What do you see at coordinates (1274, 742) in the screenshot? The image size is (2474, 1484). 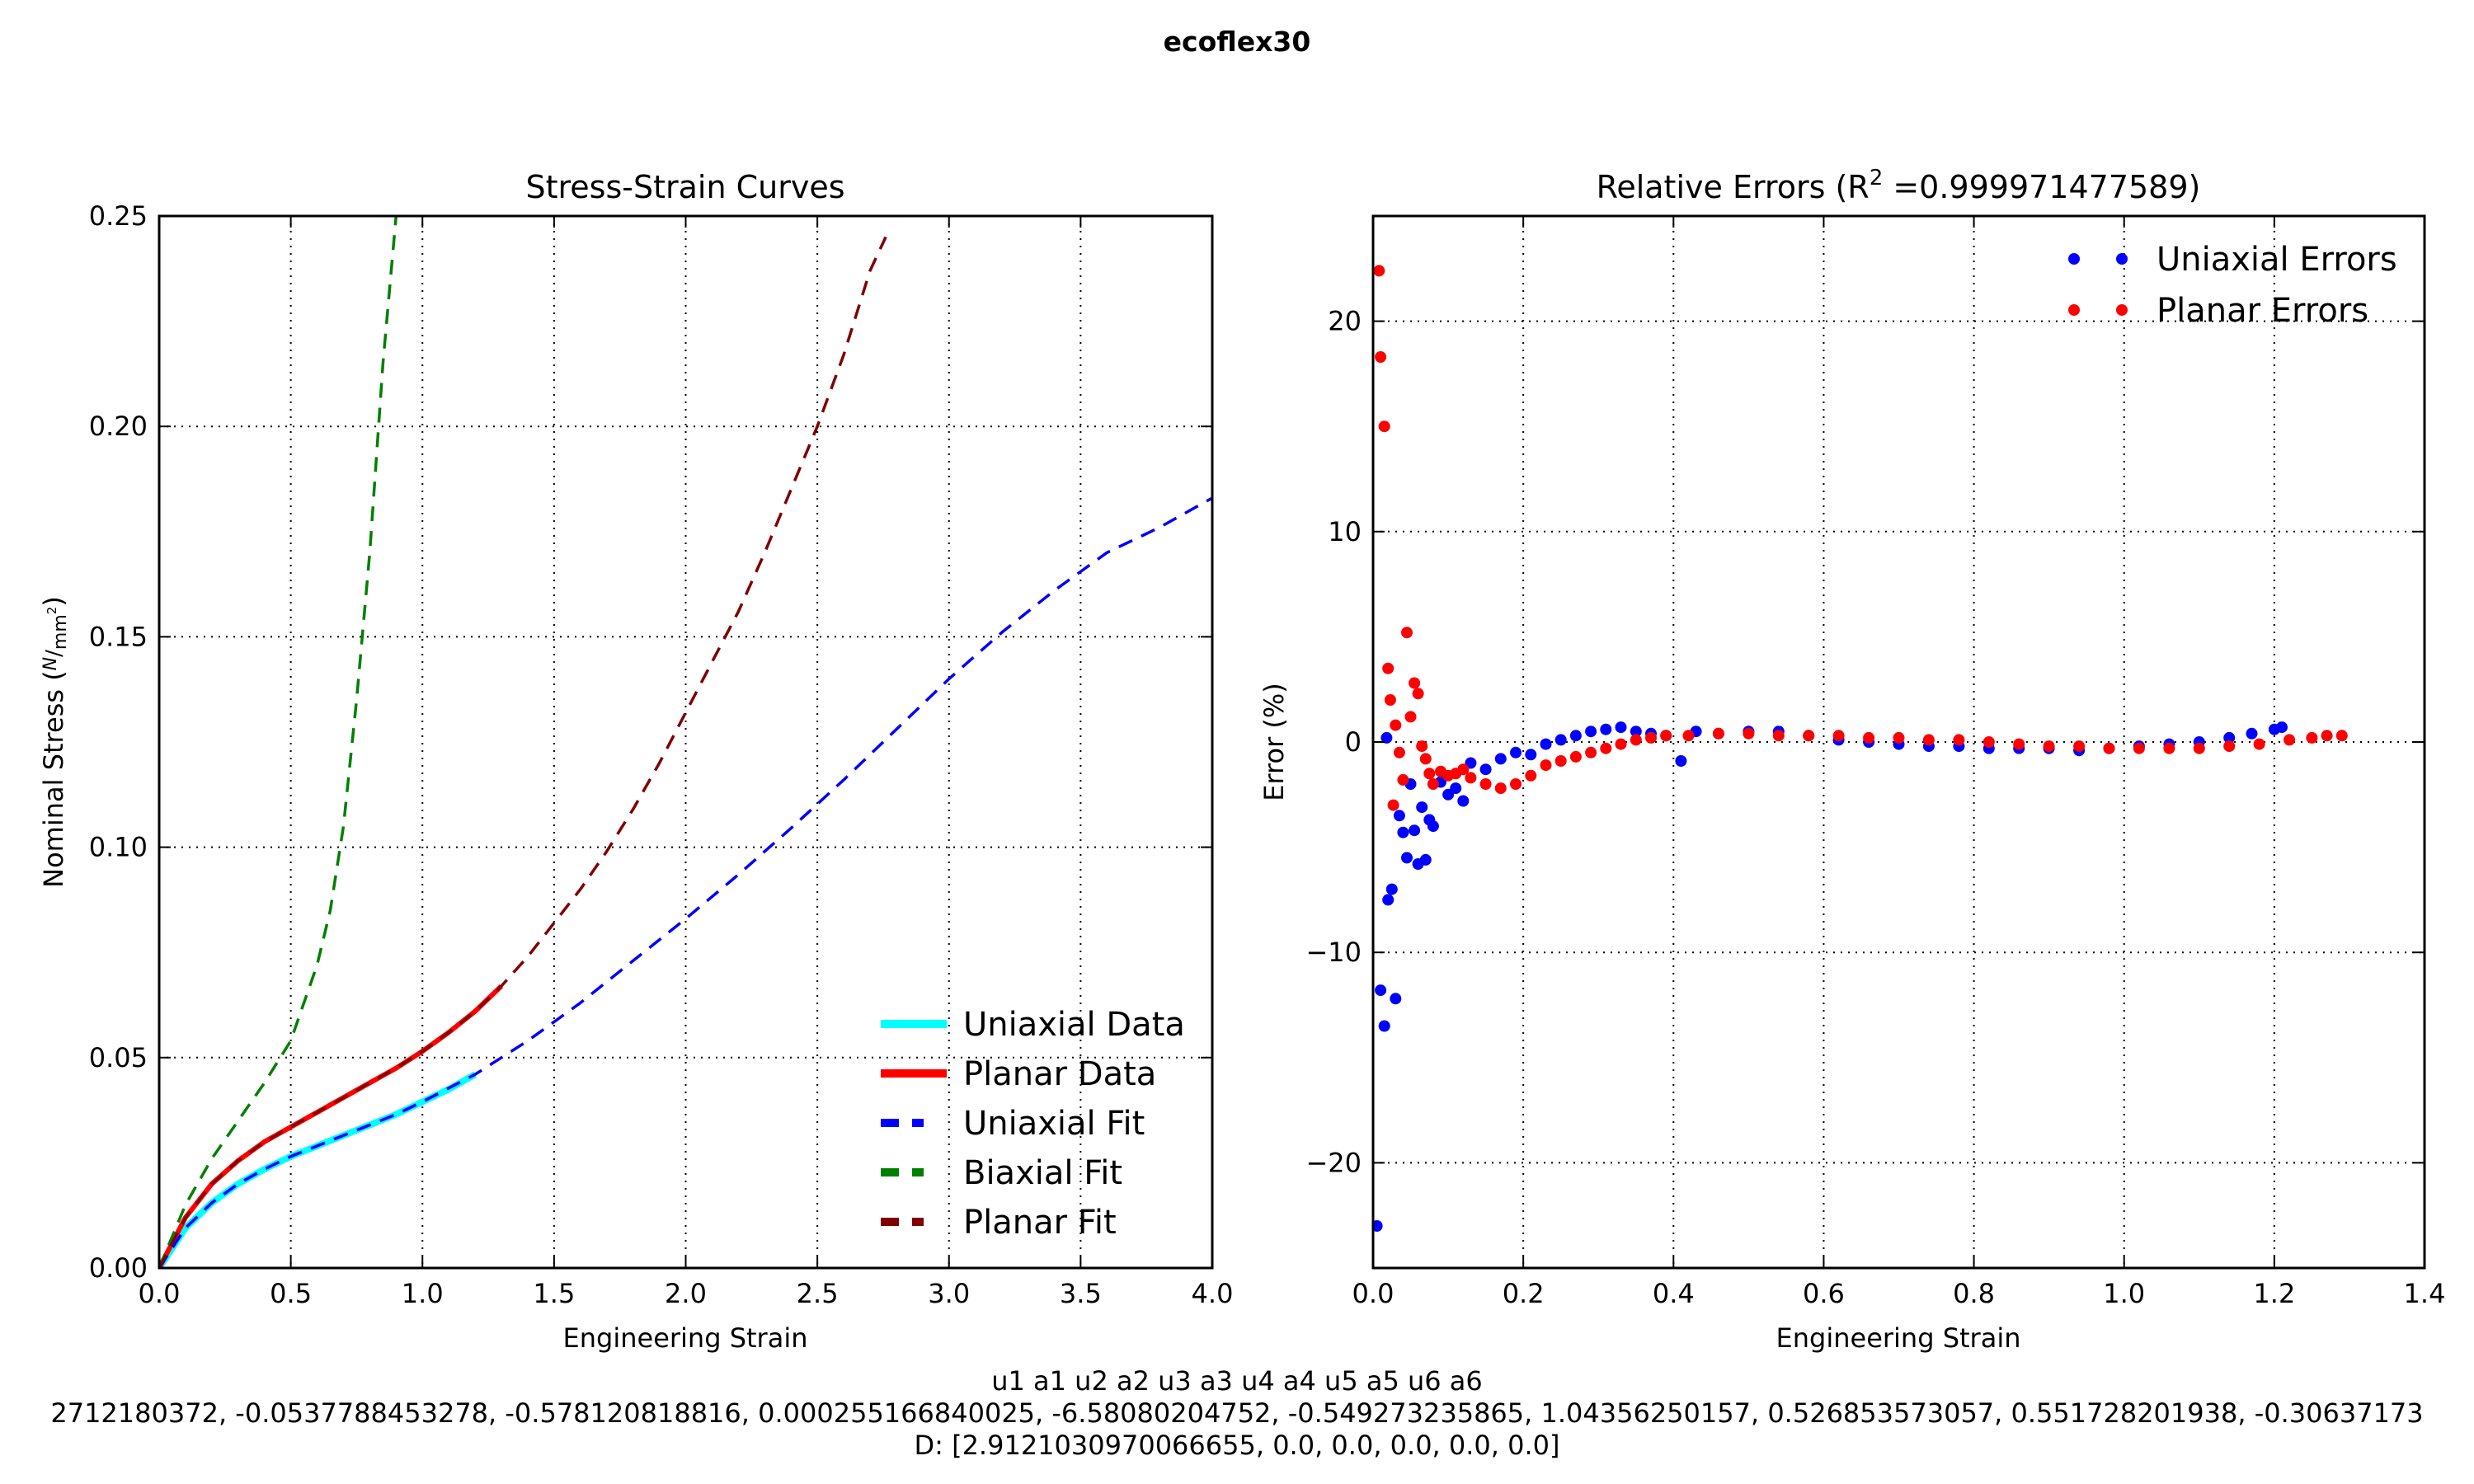 I see `relative-errors-ylabel: Error (%)` at bounding box center [1274, 742].